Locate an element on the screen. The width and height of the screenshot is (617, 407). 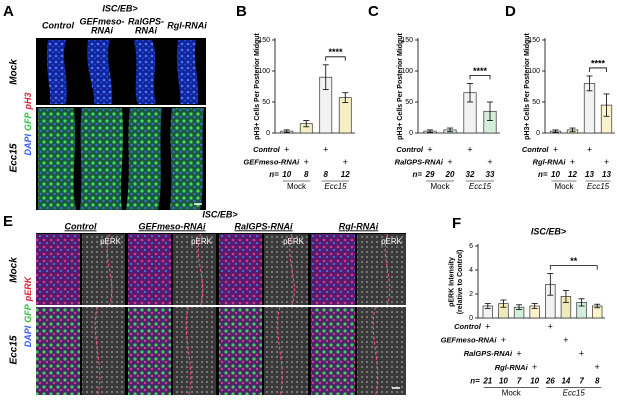
n-count: 14 is located at coordinates (565, 381).